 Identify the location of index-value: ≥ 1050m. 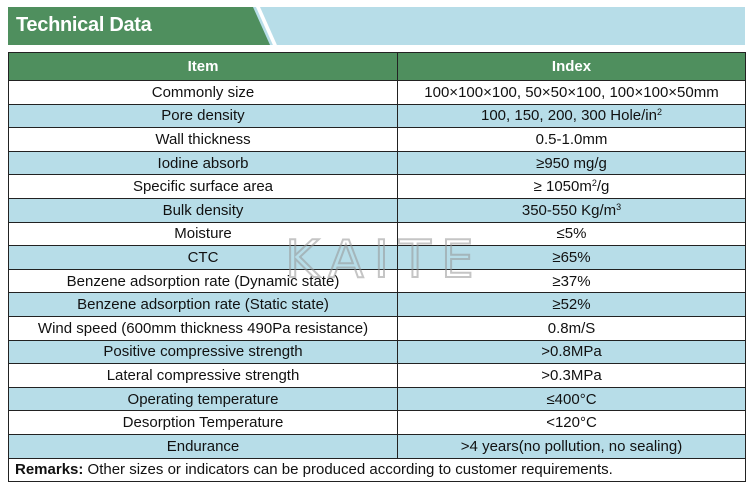
(562, 187).